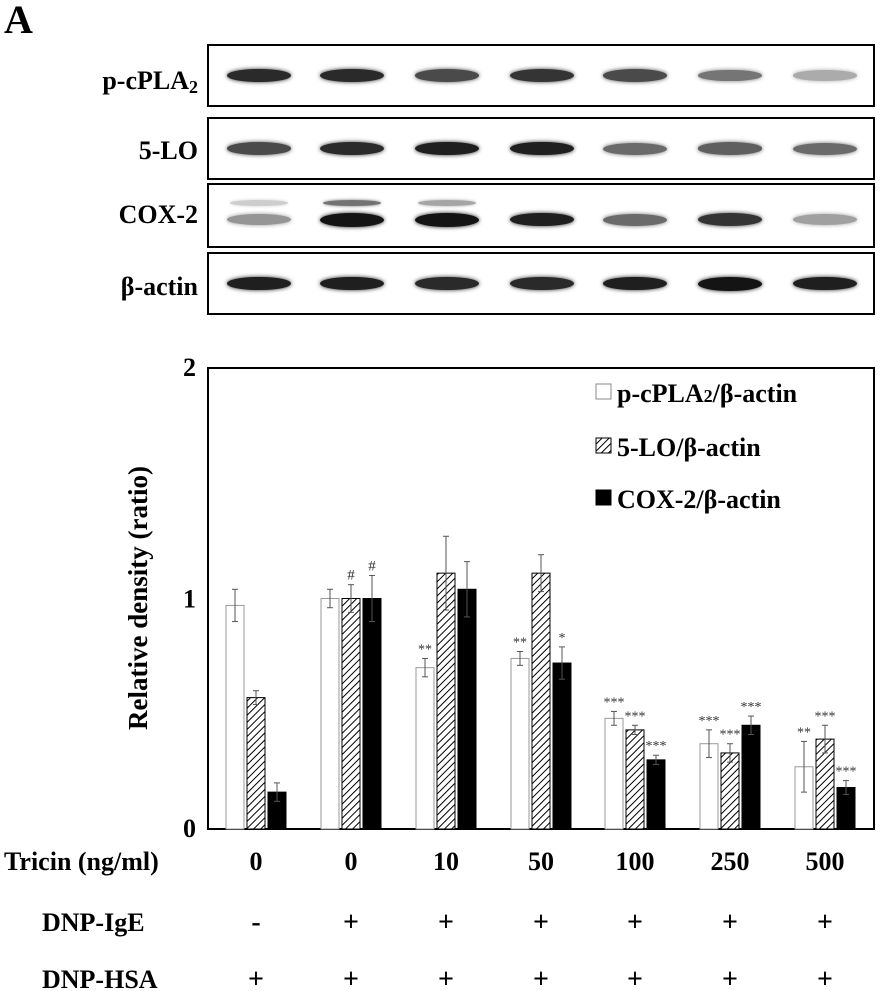 The image size is (884, 991). Describe the element at coordinates (255, 922) in the screenshot. I see `dnp-ige-mark: -` at that location.